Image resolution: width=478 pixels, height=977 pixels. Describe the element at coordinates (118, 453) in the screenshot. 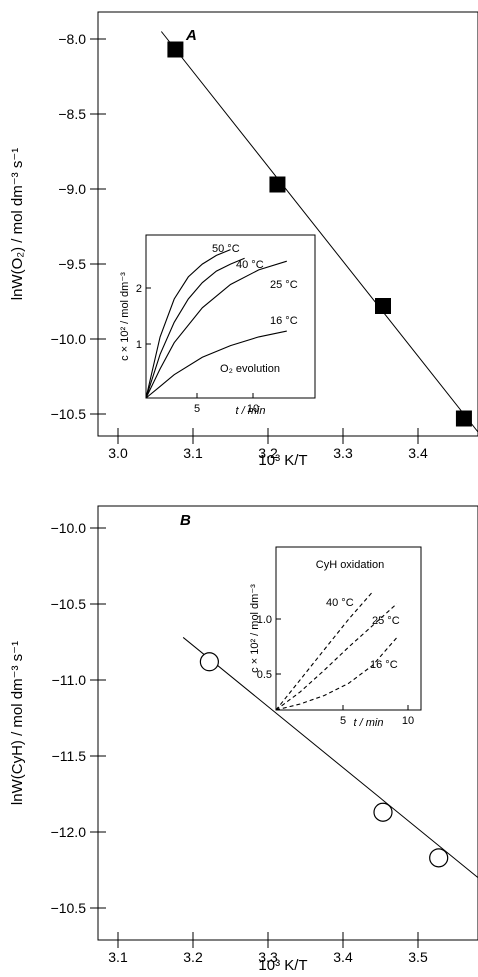

I see `x-tick-label: 3.0` at that location.